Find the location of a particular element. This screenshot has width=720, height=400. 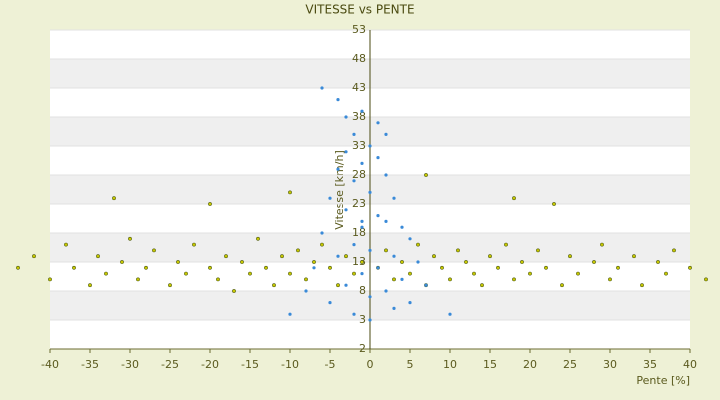

y-tick-label: 23 is located at coordinates (359, 203).